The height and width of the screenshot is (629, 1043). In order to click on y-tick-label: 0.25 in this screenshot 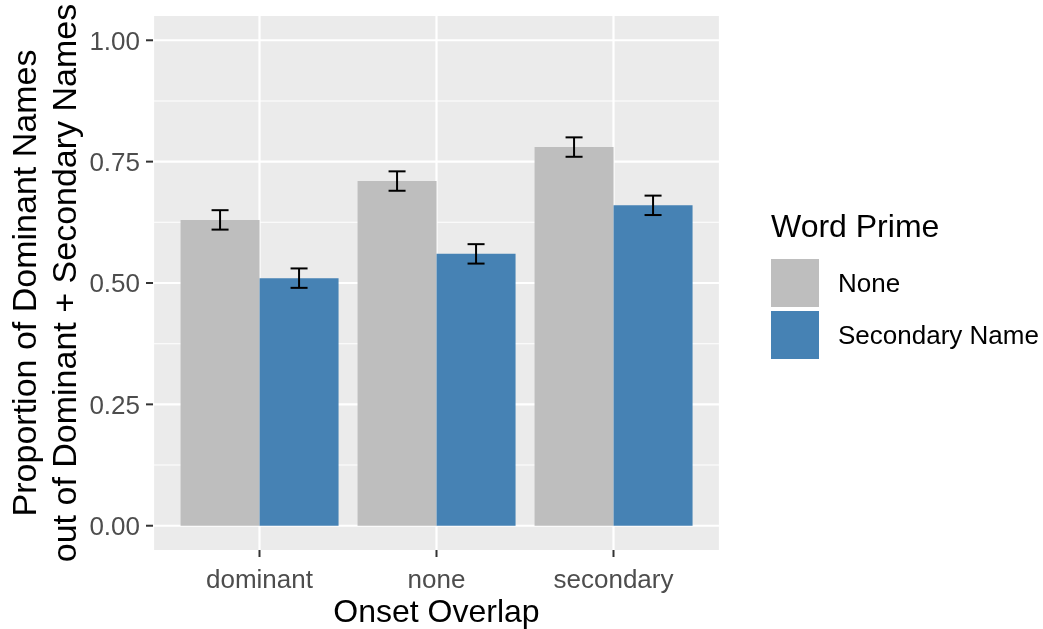, I will do `click(114, 404)`.